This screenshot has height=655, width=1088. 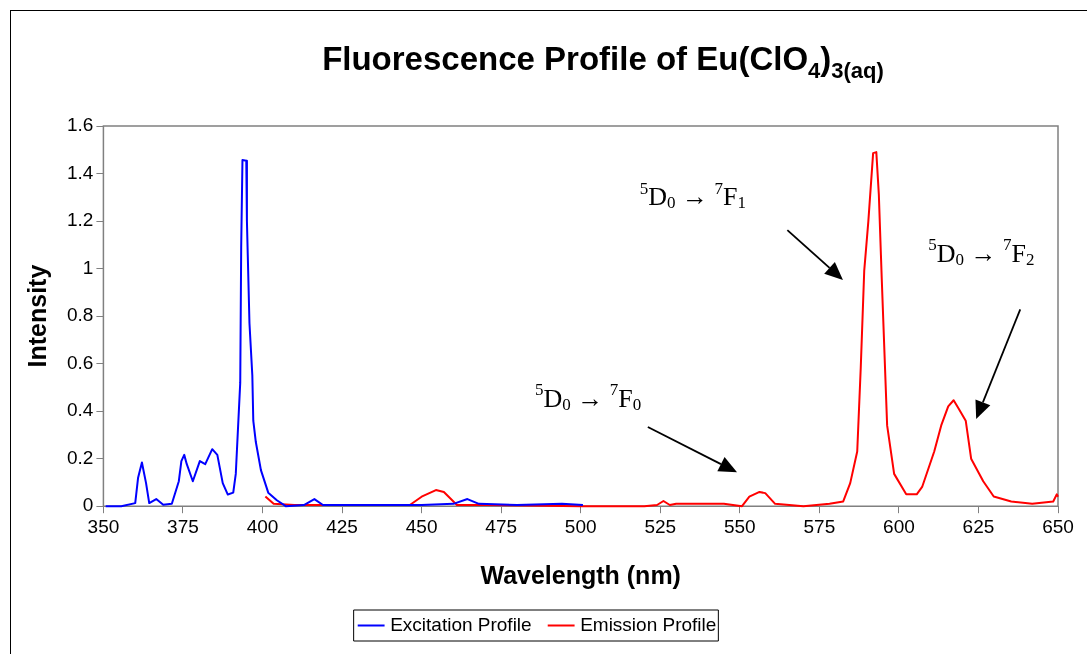 I want to click on x-tick-label: 600, so click(x=899, y=526).